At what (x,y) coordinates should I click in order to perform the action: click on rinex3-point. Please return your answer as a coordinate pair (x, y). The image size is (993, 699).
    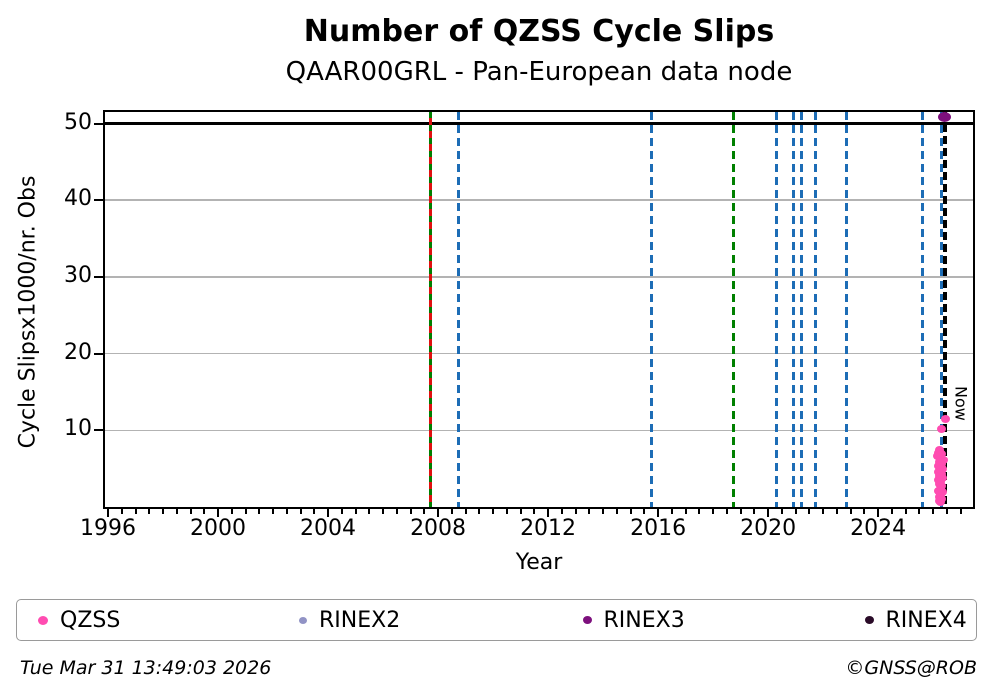
    Looking at the image, I should click on (945, 117).